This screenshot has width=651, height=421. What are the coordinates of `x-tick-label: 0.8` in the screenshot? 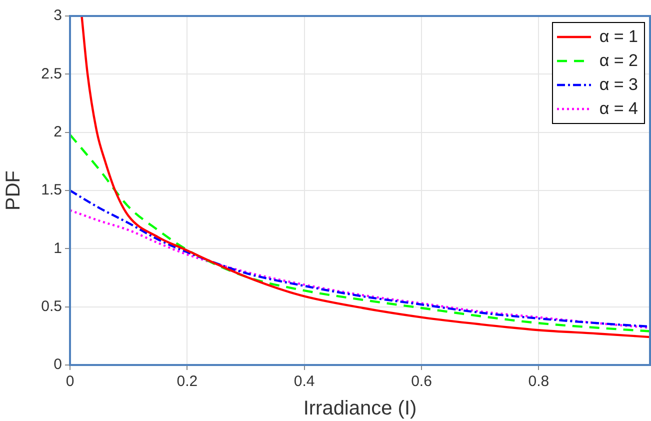 It's located at (539, 381).